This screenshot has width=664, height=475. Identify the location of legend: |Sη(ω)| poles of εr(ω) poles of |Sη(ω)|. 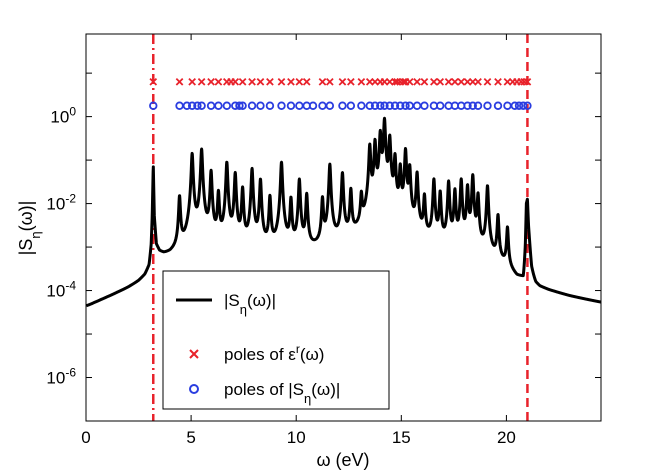
(276, 340).